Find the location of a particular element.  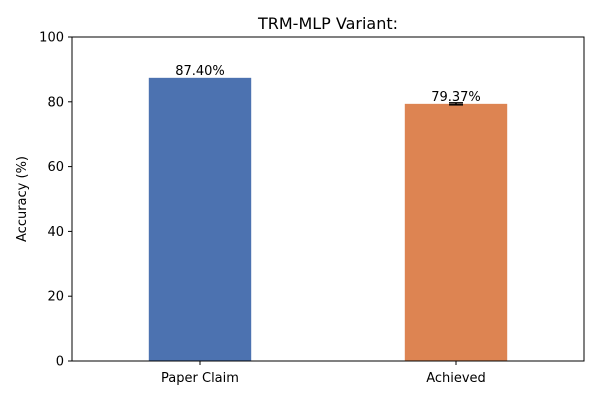

y-axis-label: Accuracy (%) is located at coordinates (22, 199).